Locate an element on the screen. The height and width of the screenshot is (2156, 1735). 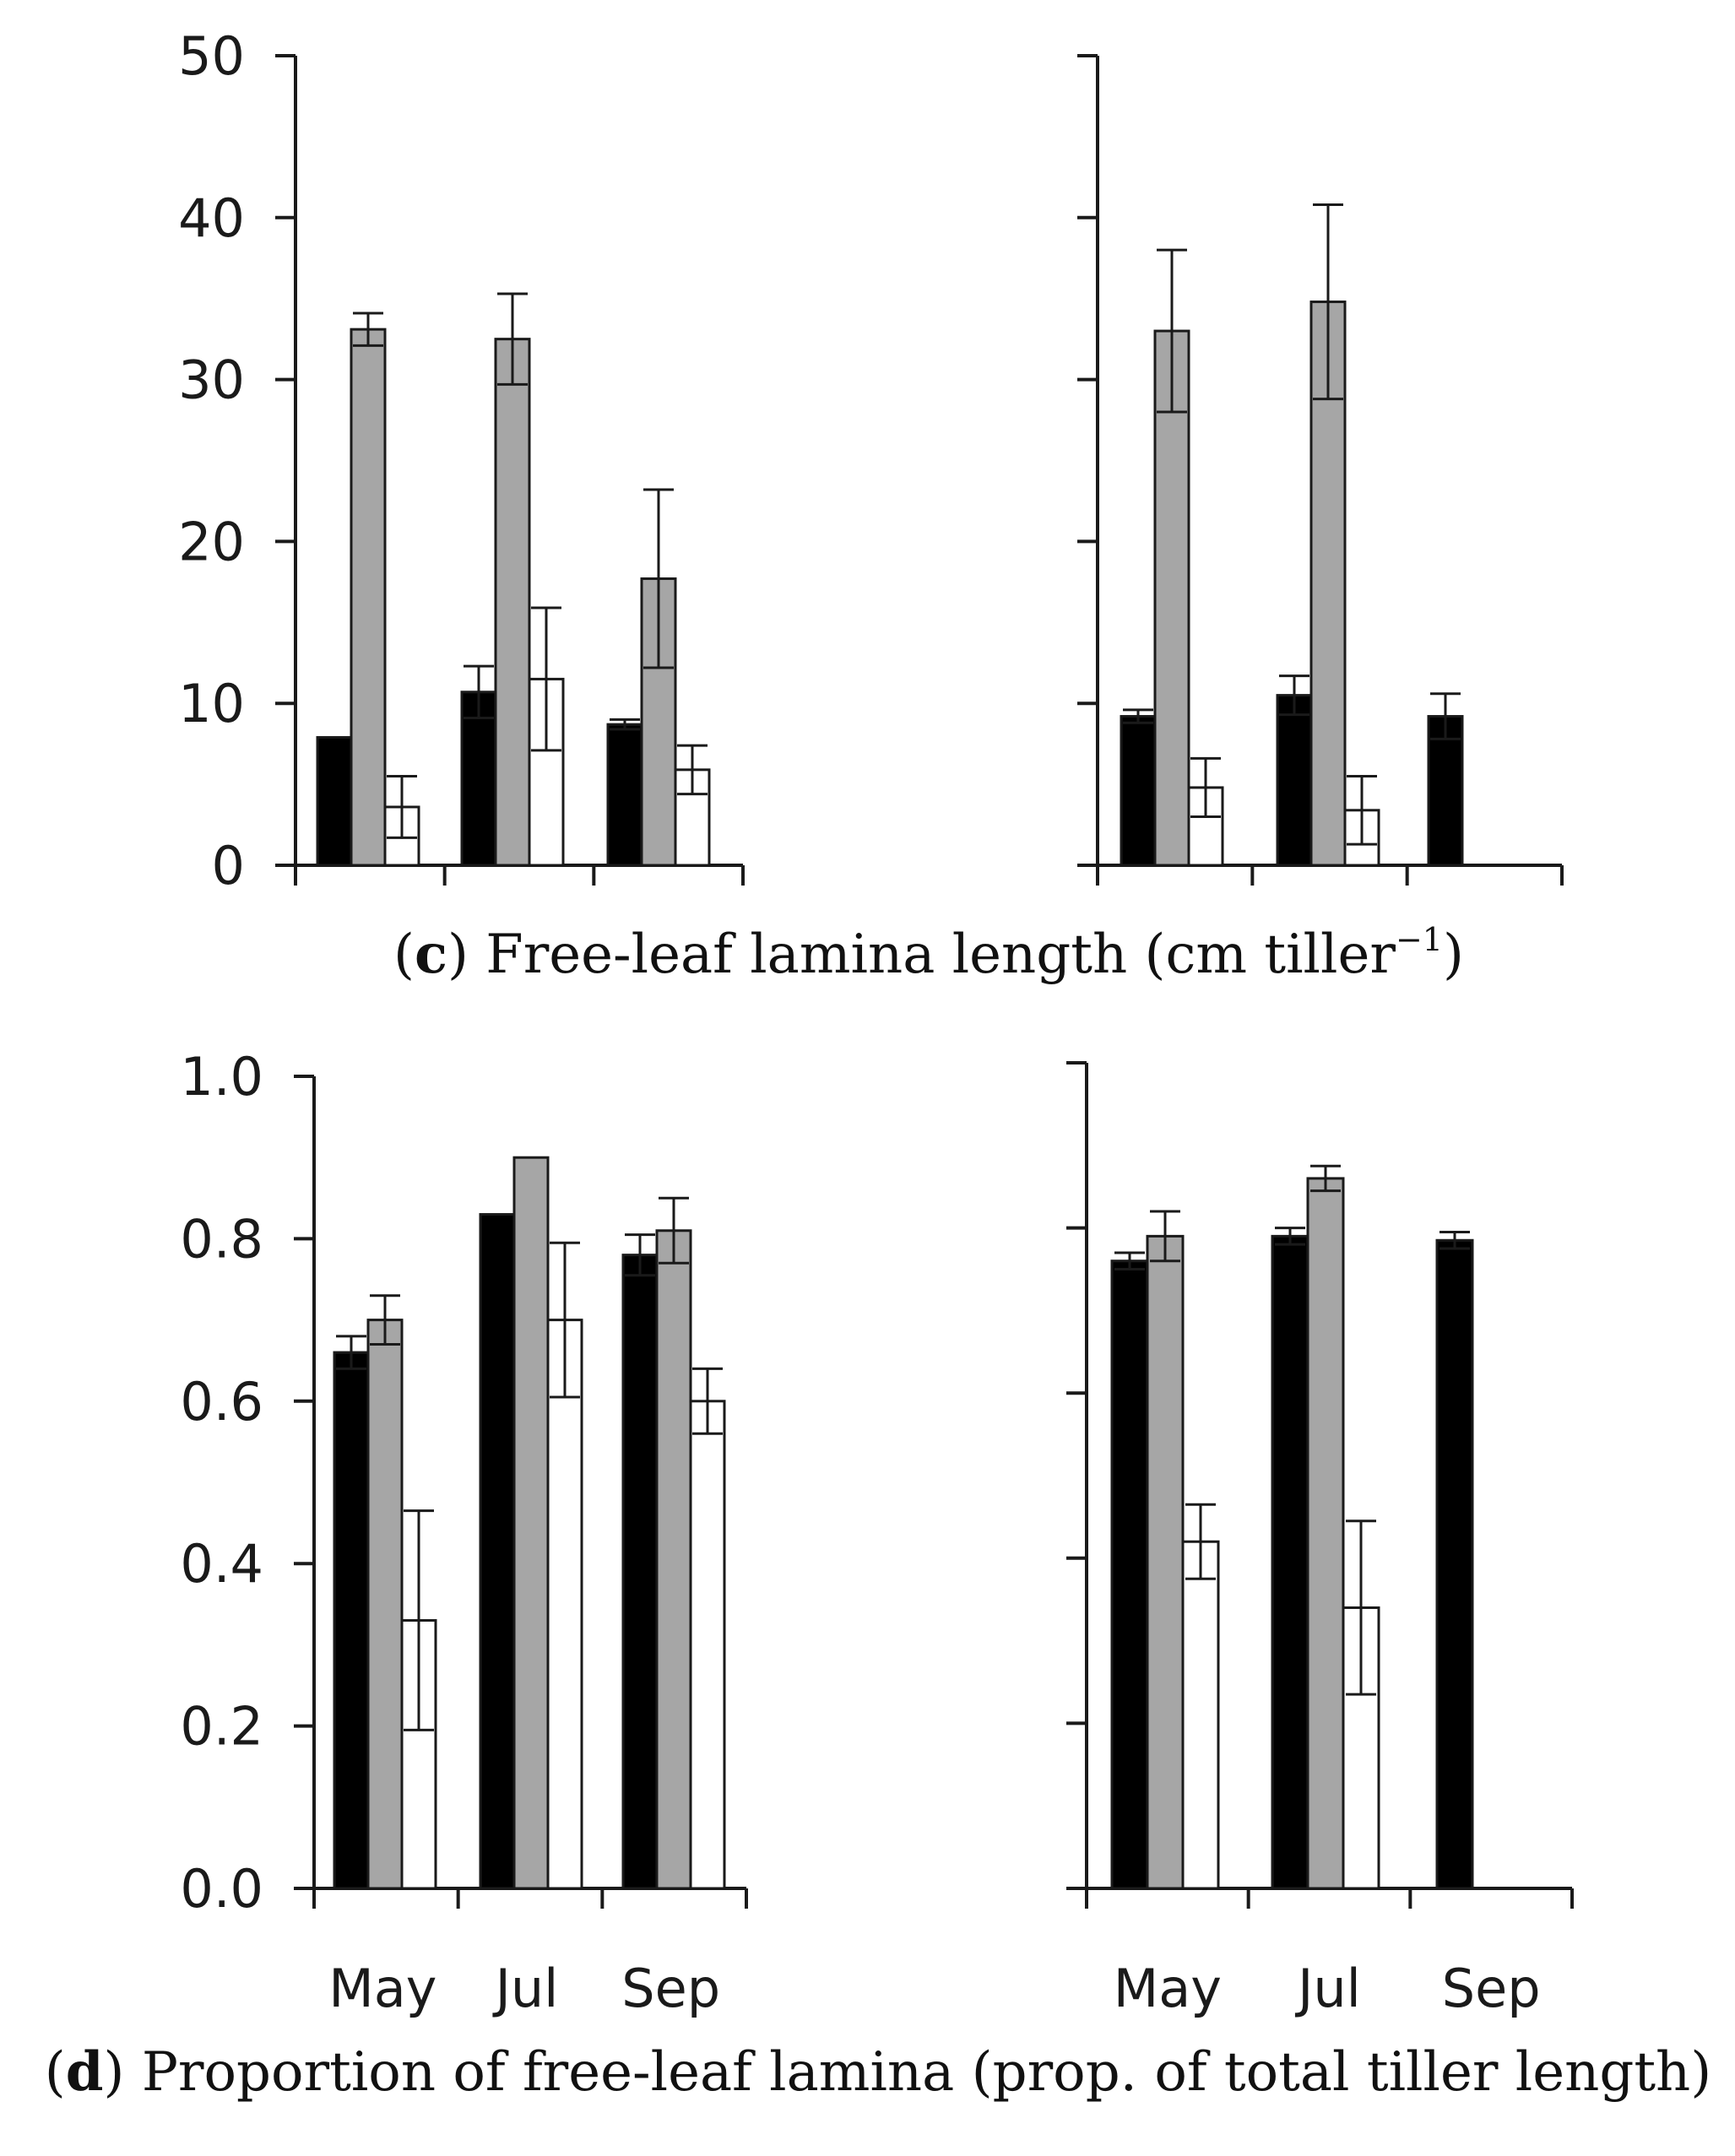
y-tick-label: 0 is located at coordinates (228, 866).